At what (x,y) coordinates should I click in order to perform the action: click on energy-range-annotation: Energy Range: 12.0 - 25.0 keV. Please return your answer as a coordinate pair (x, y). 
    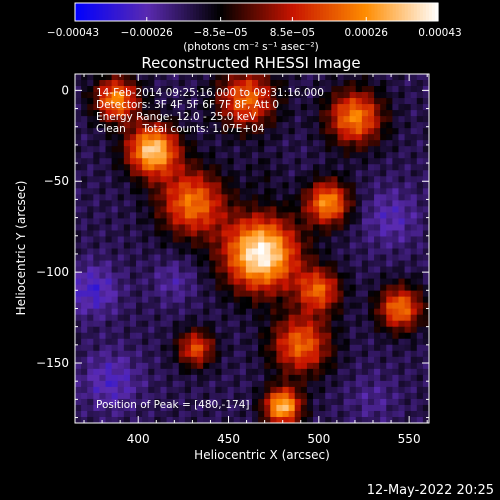
    Looking at the image, I should click on (176, 117).